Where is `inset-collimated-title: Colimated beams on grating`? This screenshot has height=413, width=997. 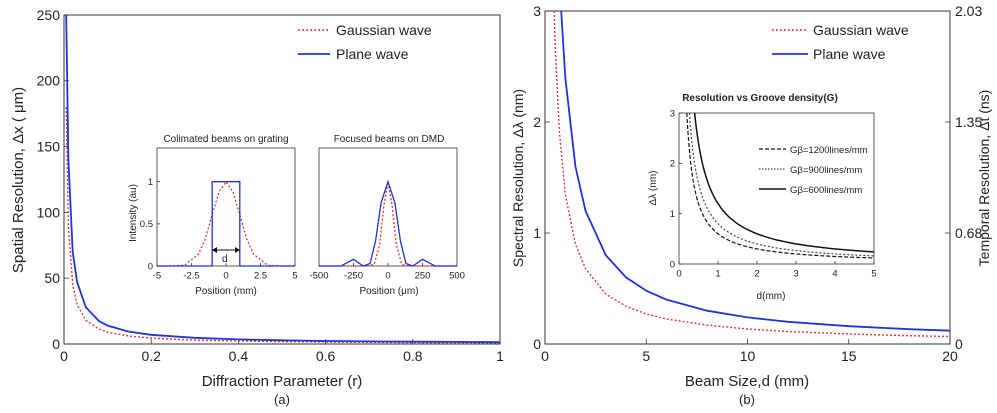 inset-collimated-title: Colimated beams on grating is located at coordinates (225, 139).